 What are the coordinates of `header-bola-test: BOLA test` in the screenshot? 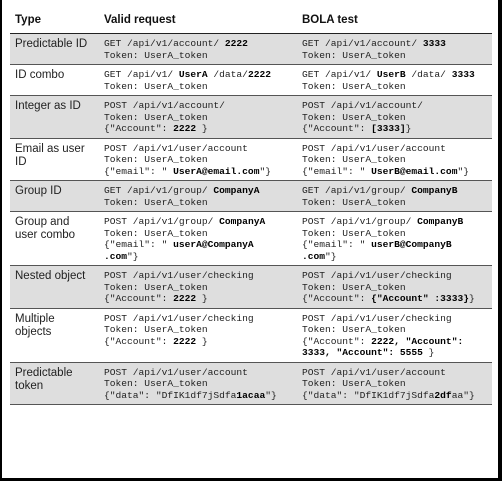 It's located at (394, 20).